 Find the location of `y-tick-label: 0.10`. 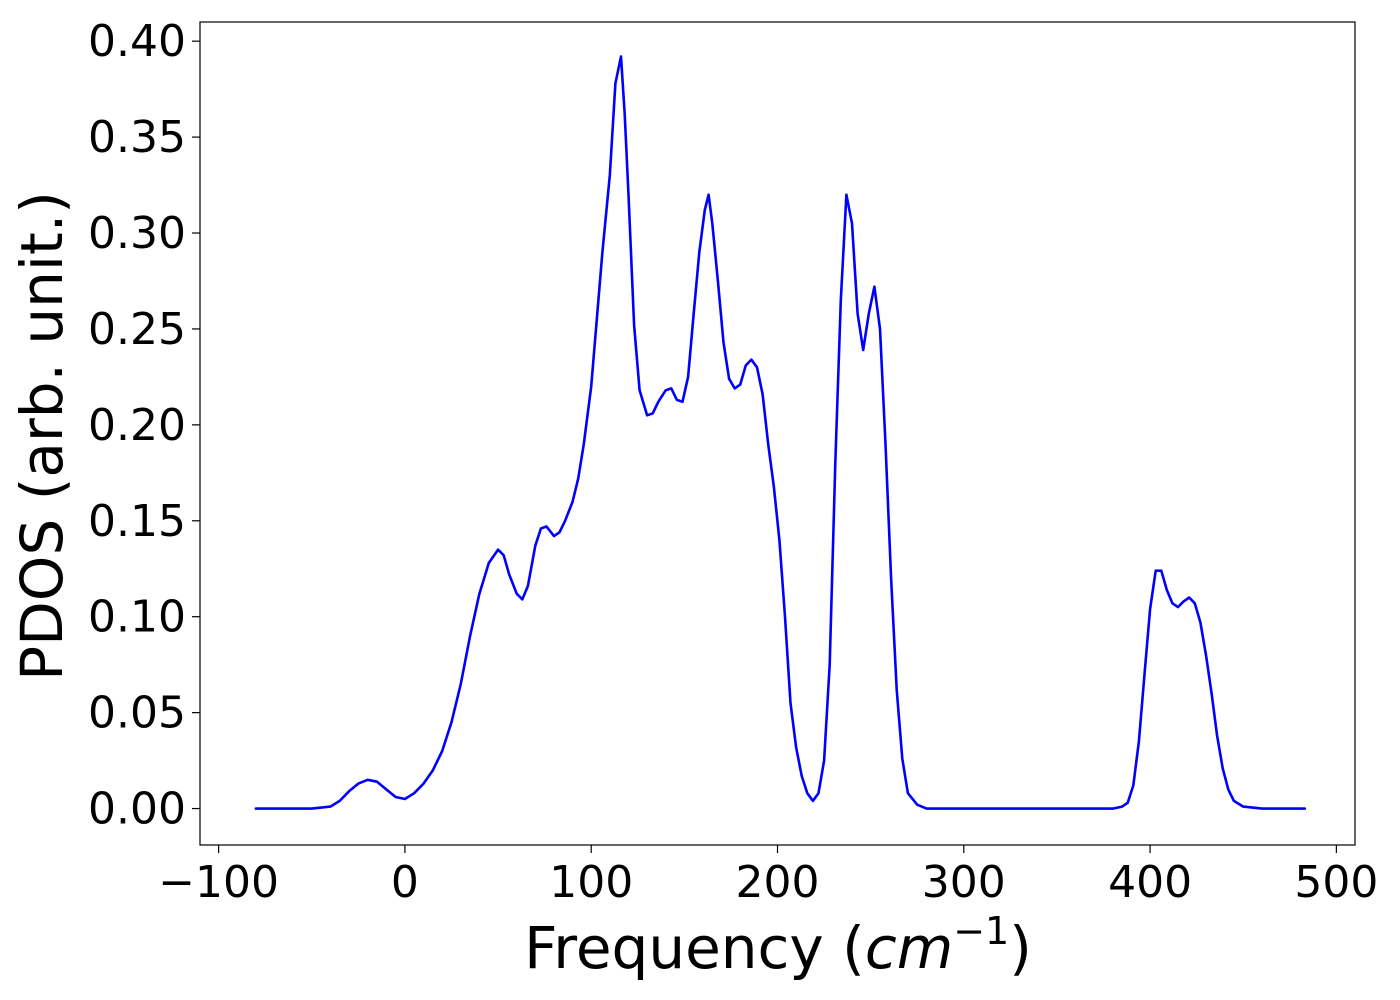

y-tick-label: 0.10 is located at coordinates (137, 617).